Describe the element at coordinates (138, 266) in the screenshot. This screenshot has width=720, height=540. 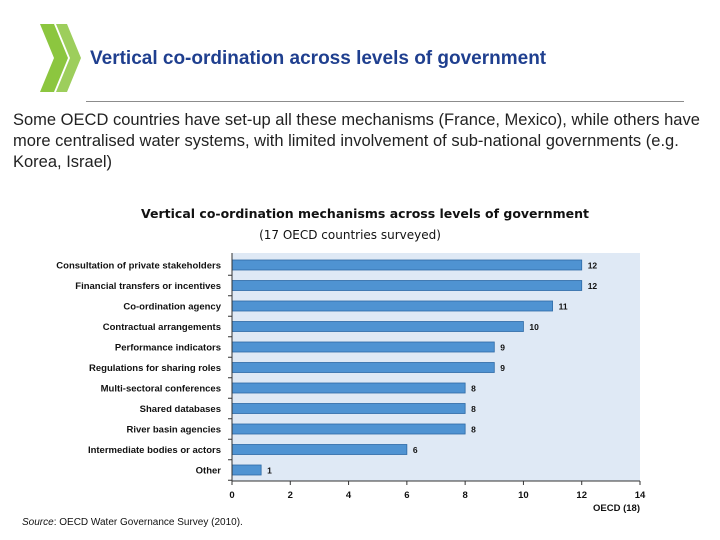
I see `category-label: Consultation of private stakeholders` at that location.